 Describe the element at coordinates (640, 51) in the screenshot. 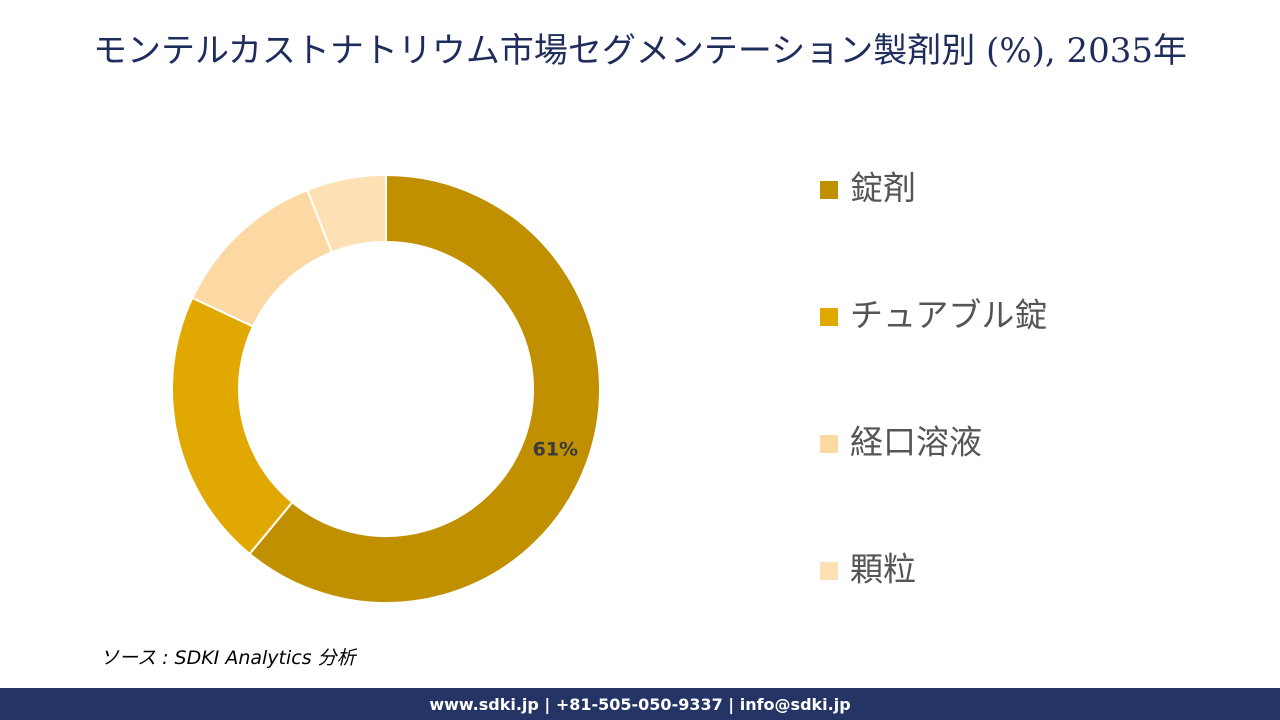

I see `chart-title: モンテルカストナトリウム市場セグメンテーション製剤別 (%), 2035年` at that location.